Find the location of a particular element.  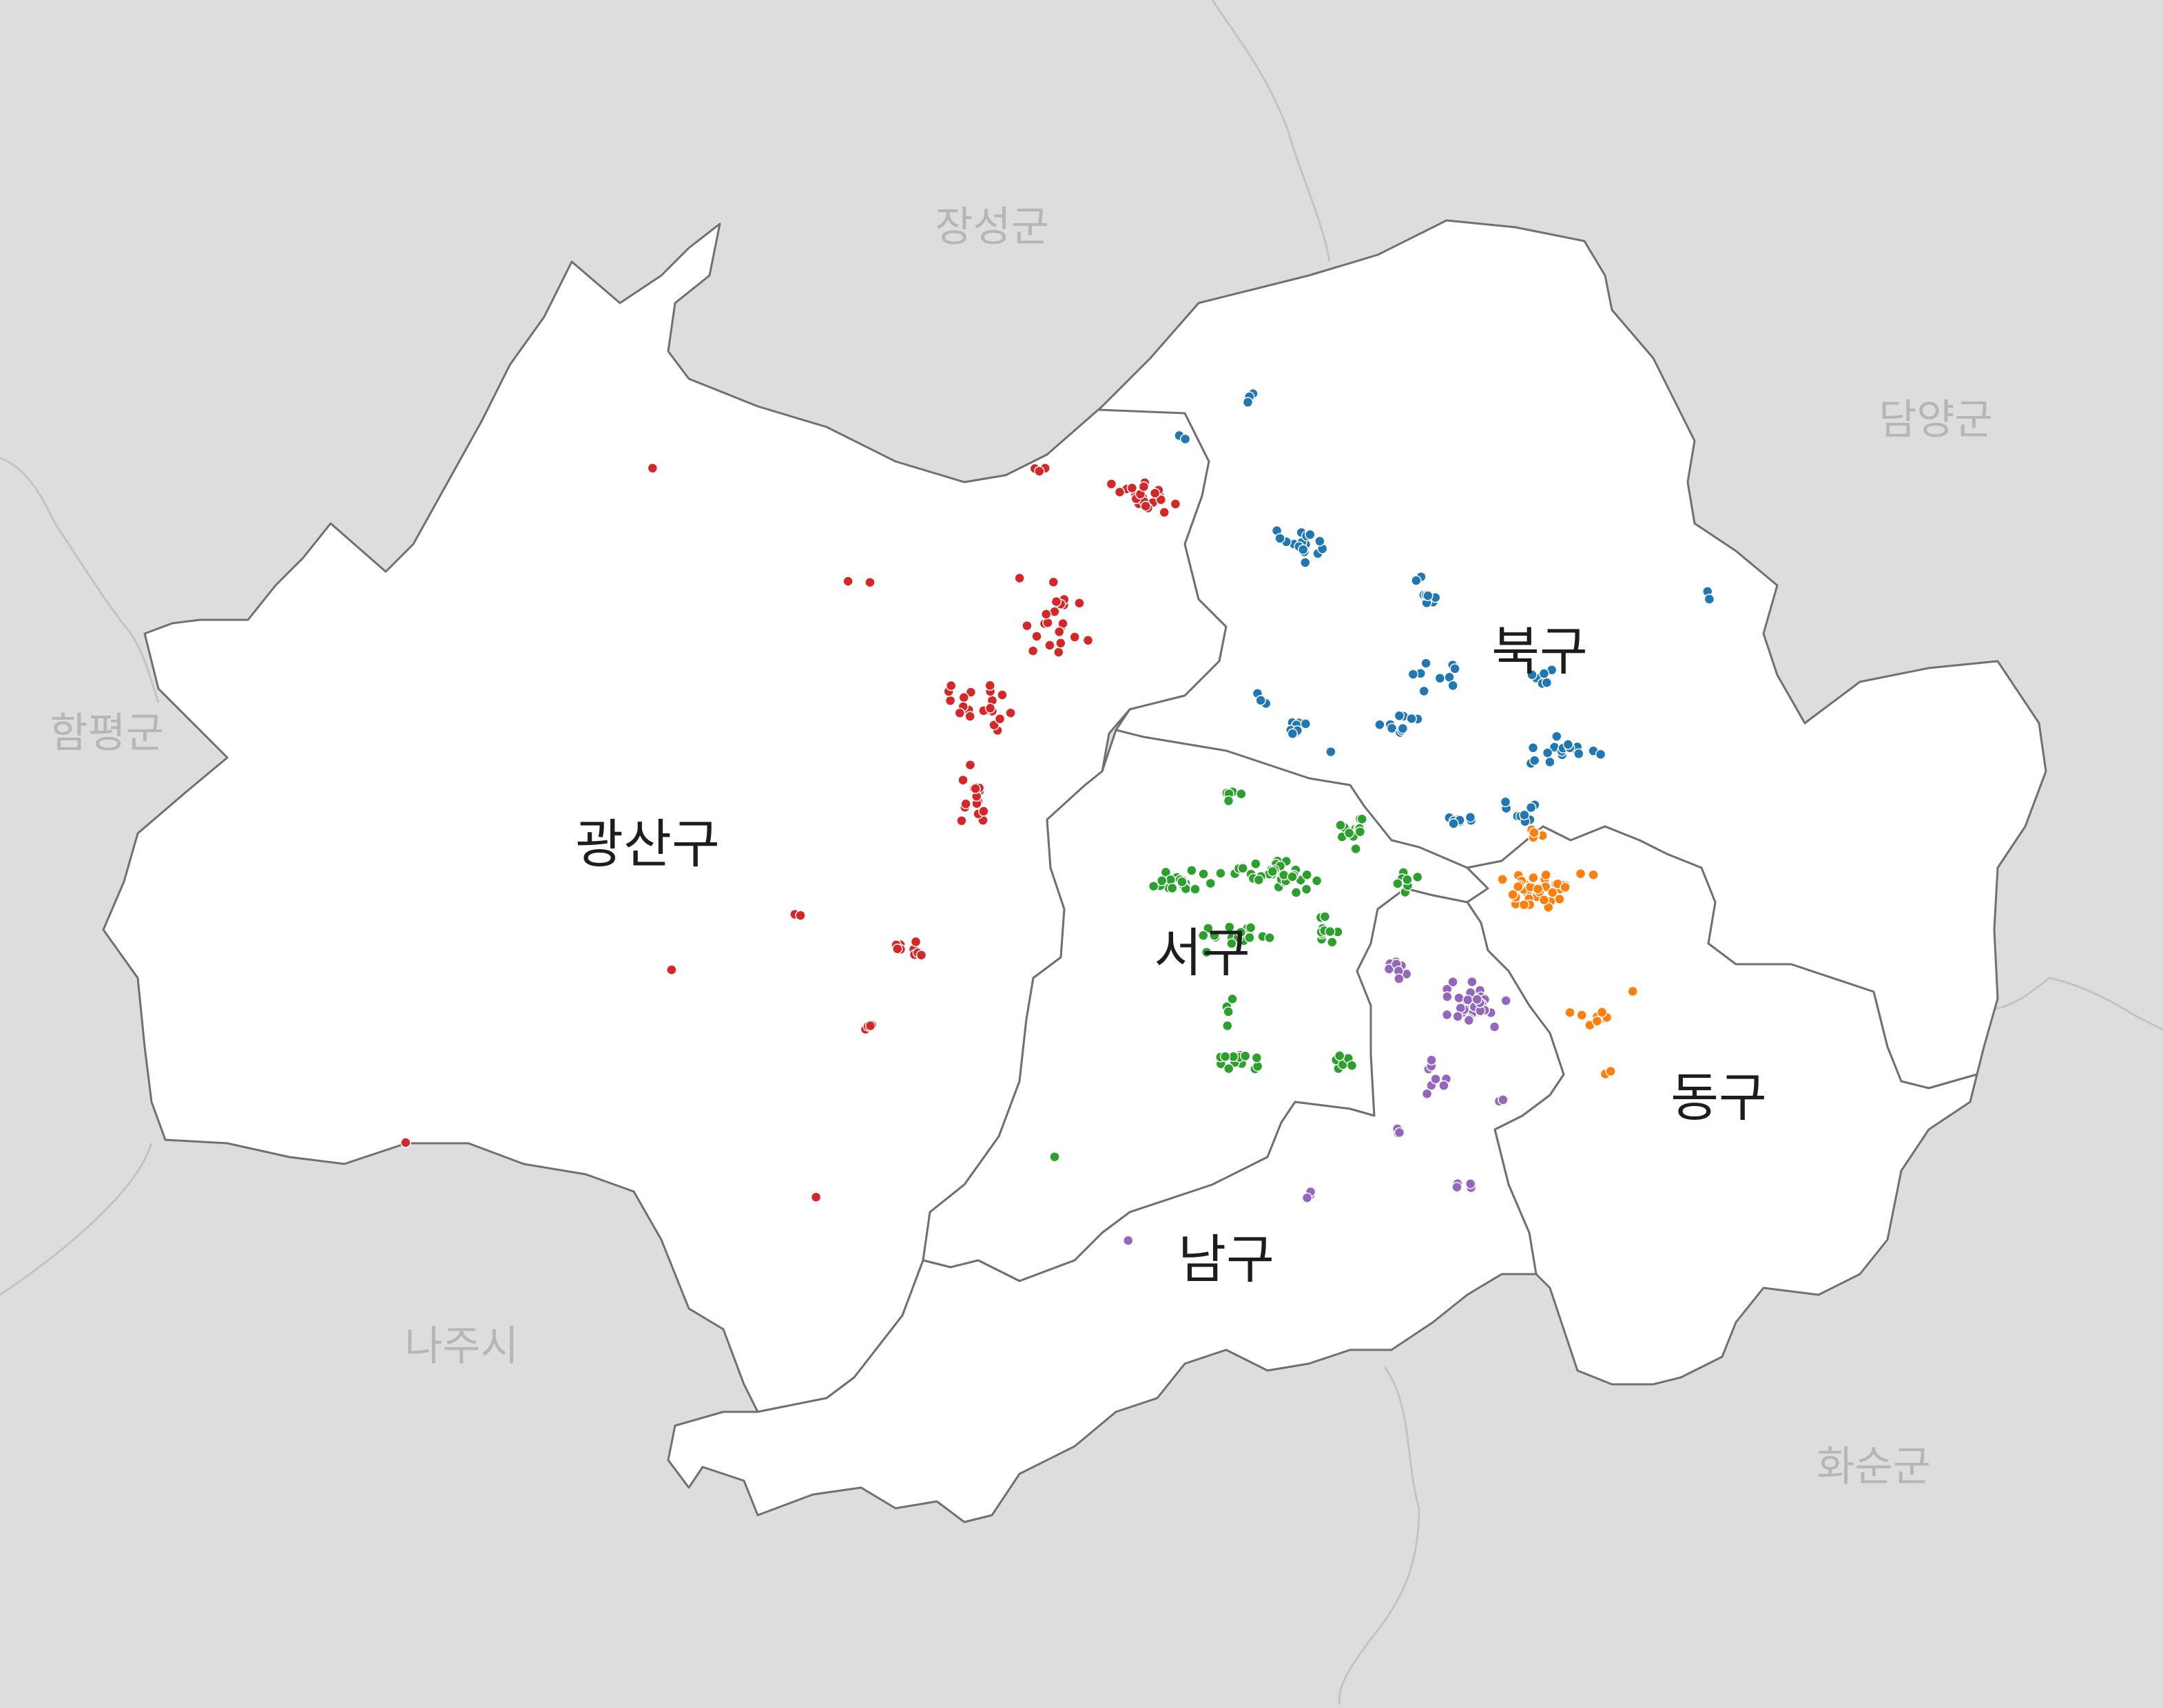

neighbor-label-damyang: 담양군 is located at coordinates (1936, 420).